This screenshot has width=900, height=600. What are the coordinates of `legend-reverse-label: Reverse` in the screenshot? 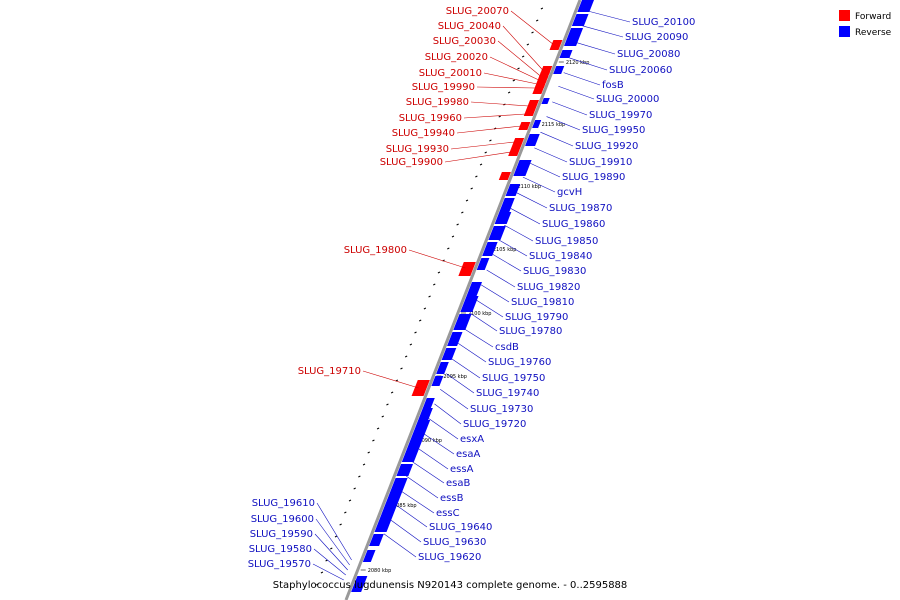 It's located at (873, 33).